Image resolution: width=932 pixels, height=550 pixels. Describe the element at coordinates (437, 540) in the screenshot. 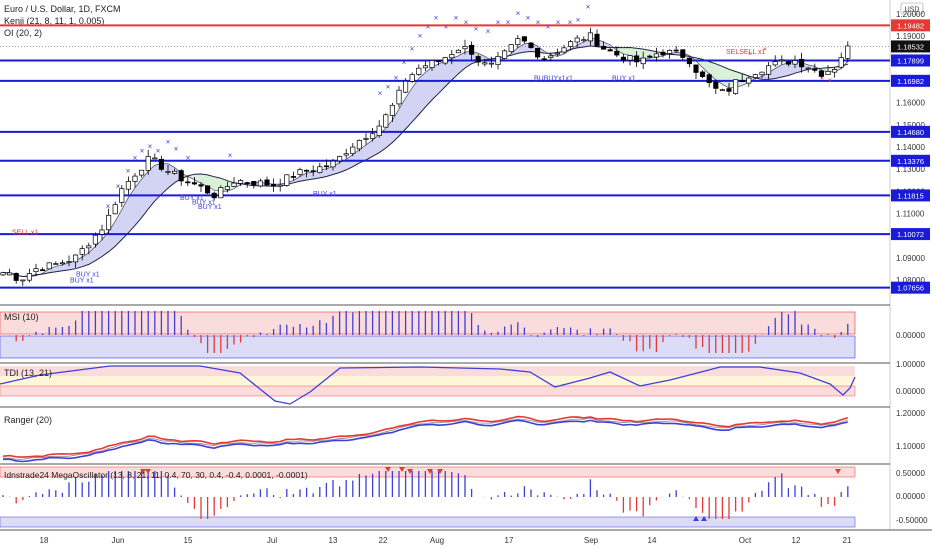

I see `time-label: Aug` at that location.